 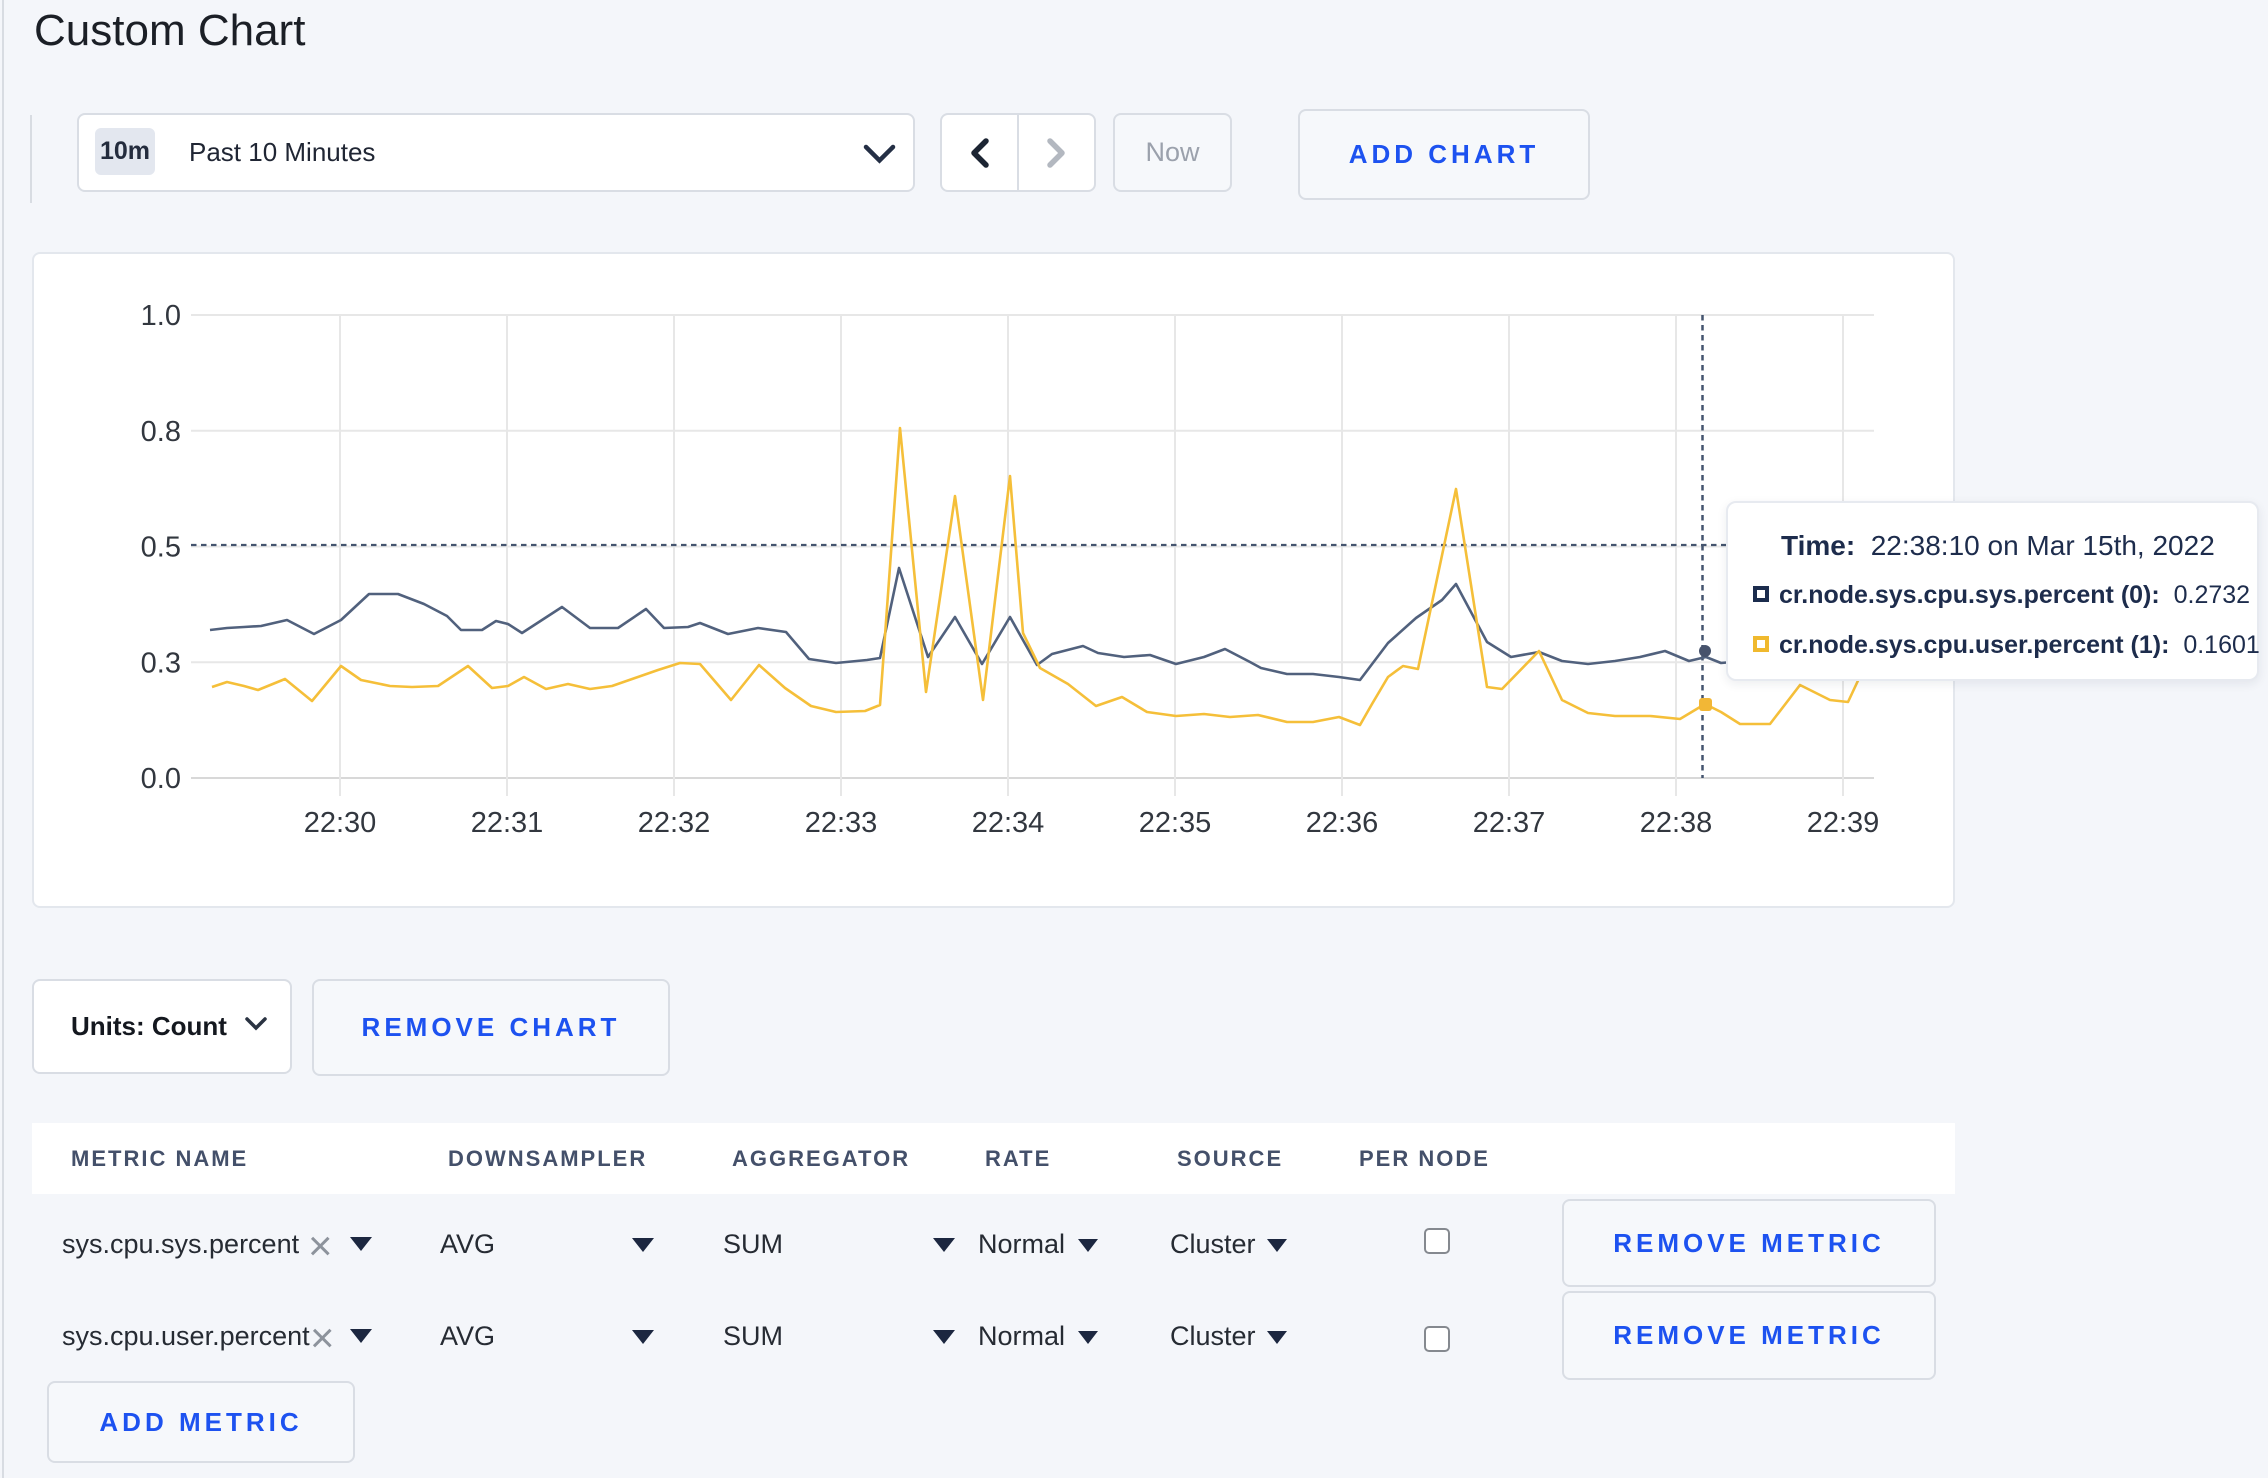 I want to click on svg-text: 22:36, so click(x=1342, y=823).